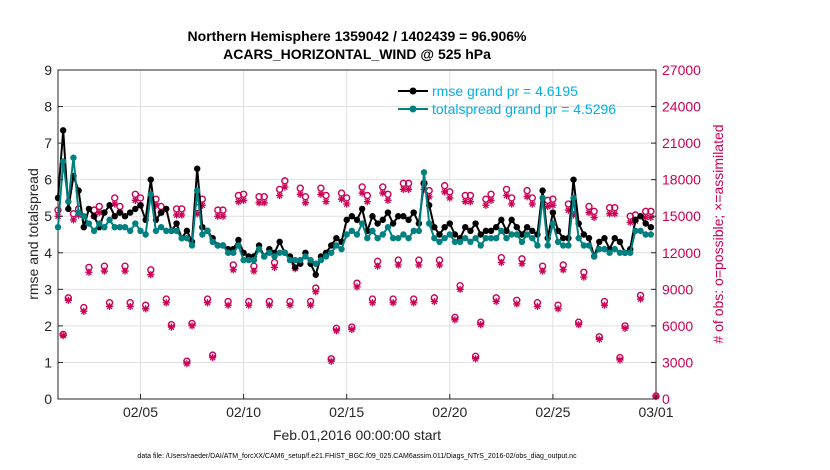  I want to click on x-tick-label: 02/05, so click(140, 412).